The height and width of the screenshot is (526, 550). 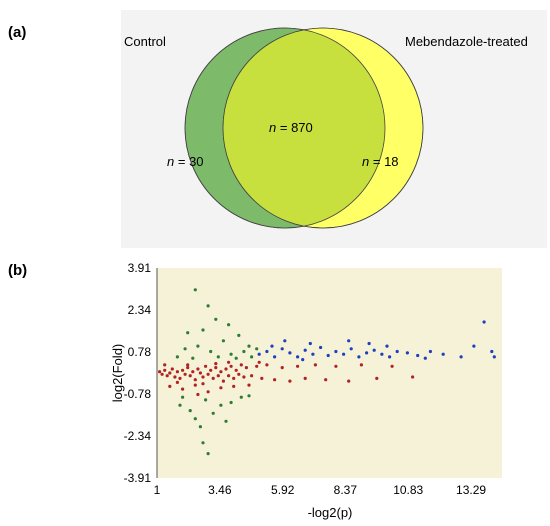 What do you see at coordinates (185, 161) in the screenshot?
I see `control-only-count: n = 30` at bounding box center [185, 161].